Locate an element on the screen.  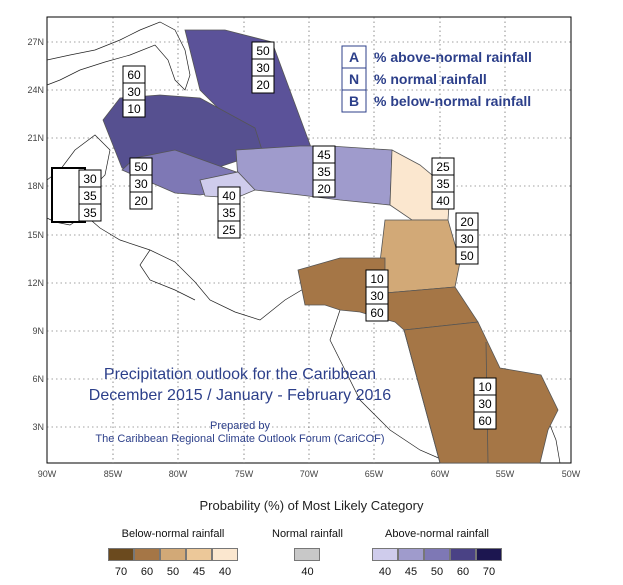
key-letter-b: B is located at coordinates (354, 101).